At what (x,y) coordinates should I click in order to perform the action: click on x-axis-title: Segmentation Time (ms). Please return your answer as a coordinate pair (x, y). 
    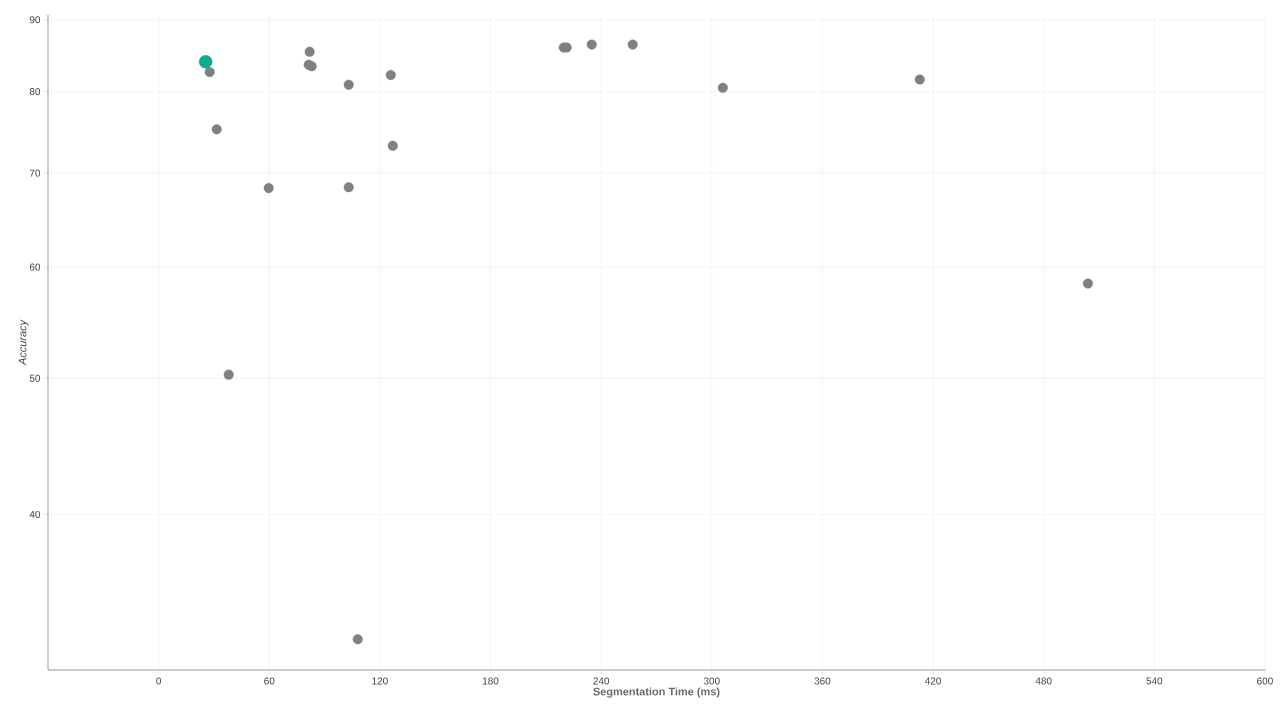
    Looking at the image, I should click on (656, 692).